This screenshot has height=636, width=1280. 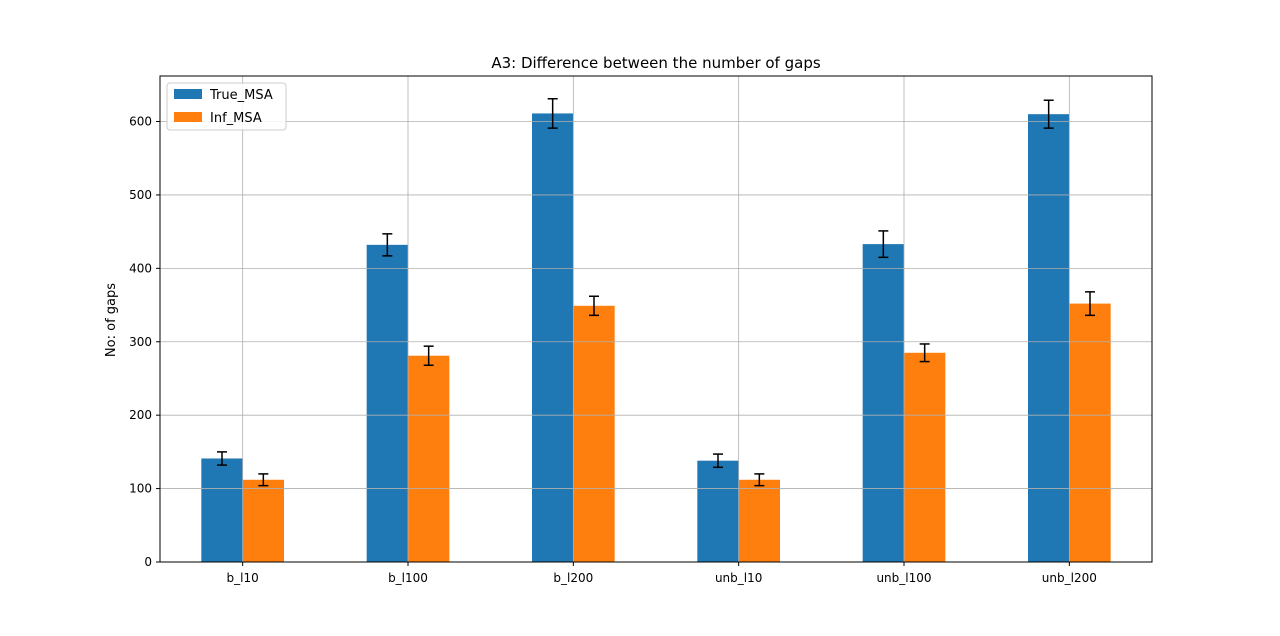 What do you see at coordinates (429, 458) in the screenshot?
I see `bar-Inf_MSA-b_l100` at bounding box center [429, 458].